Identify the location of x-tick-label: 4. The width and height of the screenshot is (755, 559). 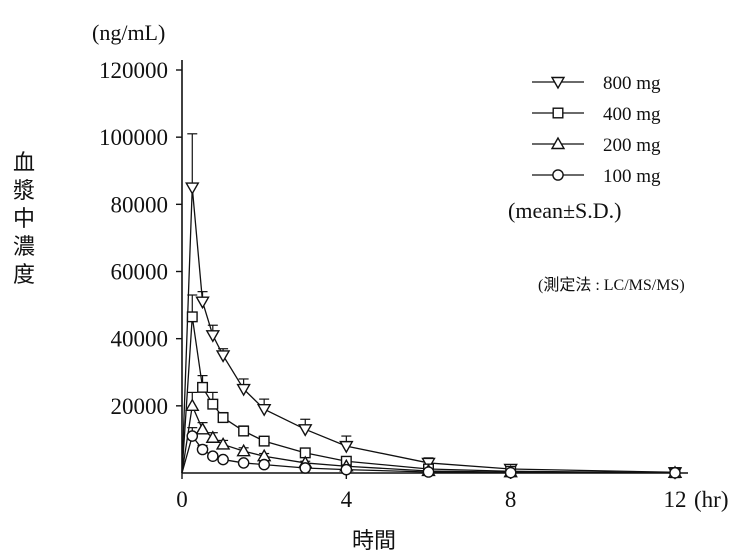
(347, 499).